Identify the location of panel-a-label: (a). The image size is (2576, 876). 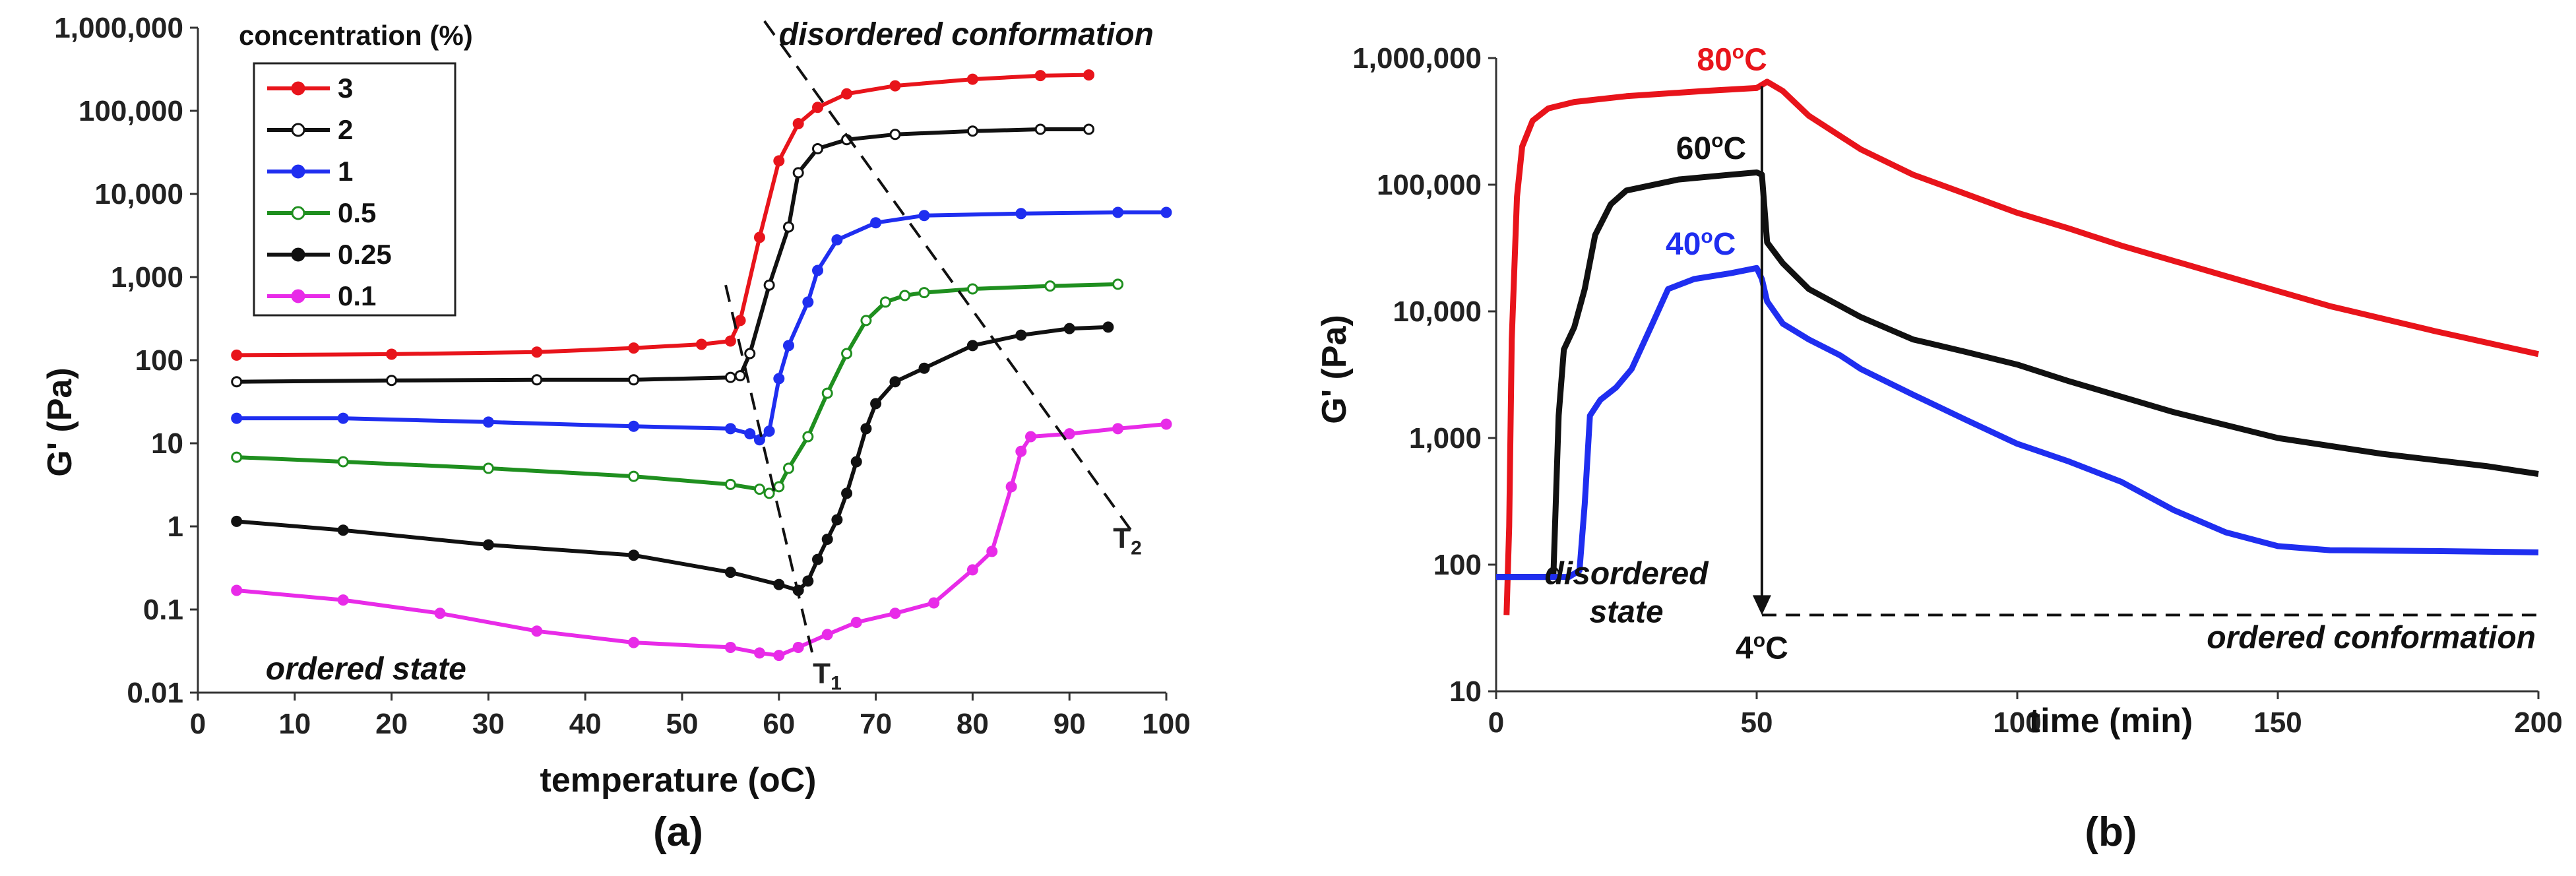
(678, 832).